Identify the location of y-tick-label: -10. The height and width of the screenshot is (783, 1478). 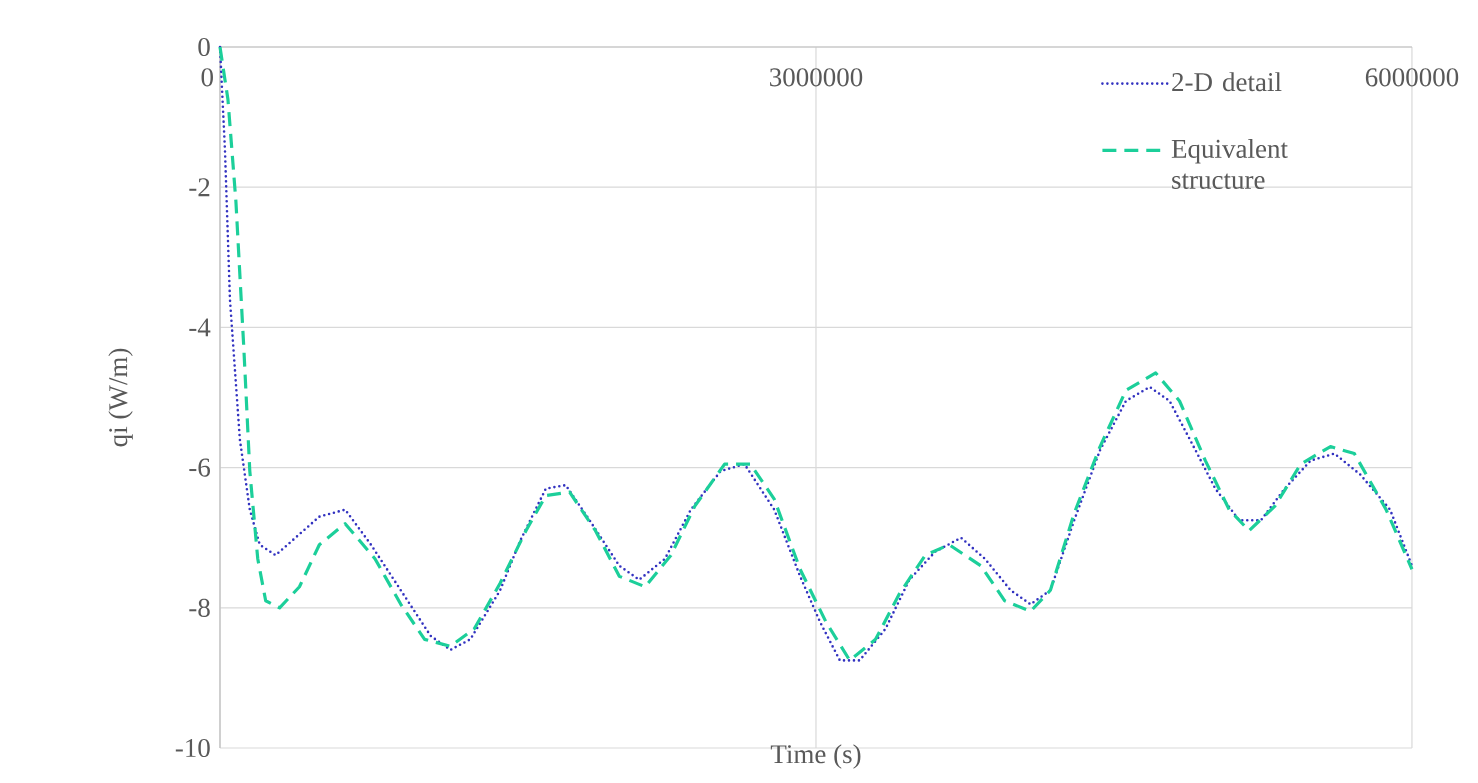
(192, 748).